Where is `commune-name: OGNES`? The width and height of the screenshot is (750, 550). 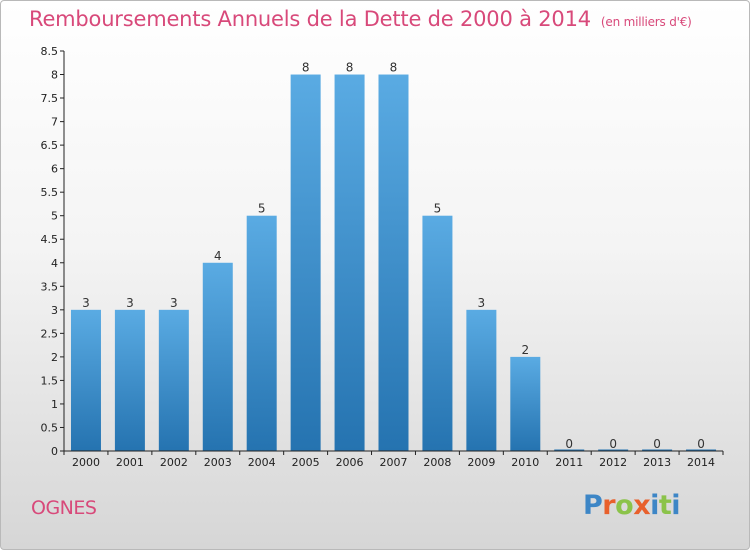
commune-name: OGNES is located at coordinates (64, 508).